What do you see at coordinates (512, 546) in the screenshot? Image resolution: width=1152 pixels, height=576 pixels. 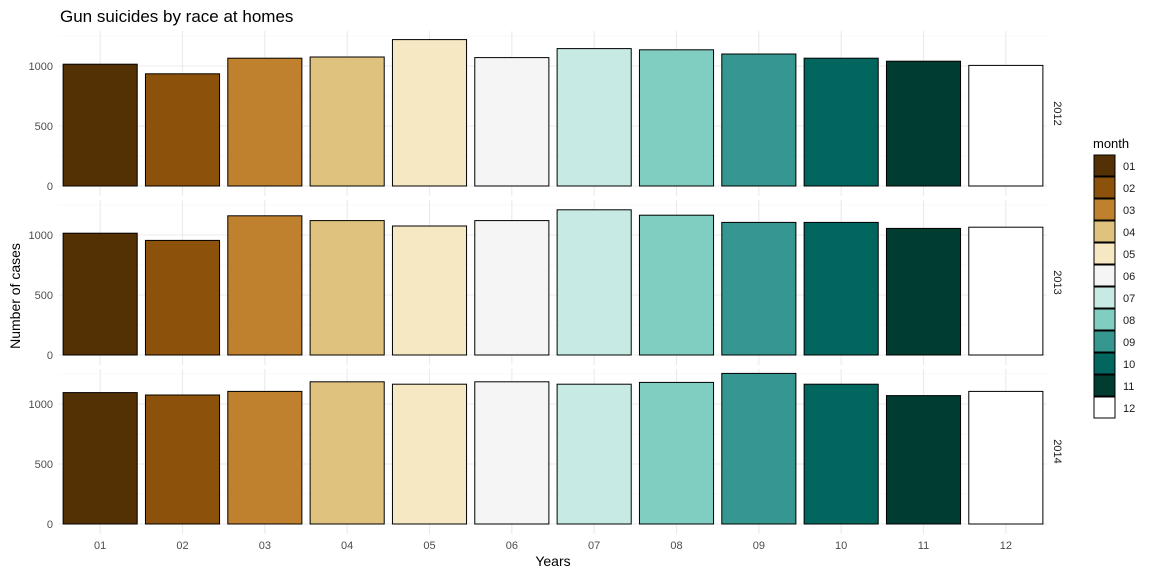 I see `x-tick-label: 06` at bounding box center [512, 546].